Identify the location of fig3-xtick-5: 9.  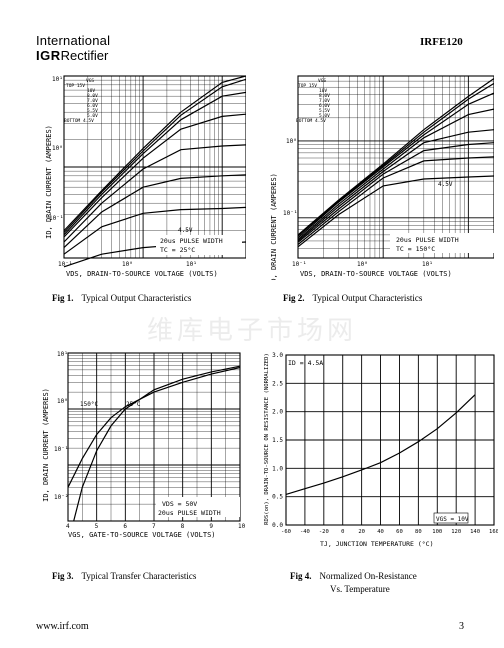
(211, 526).